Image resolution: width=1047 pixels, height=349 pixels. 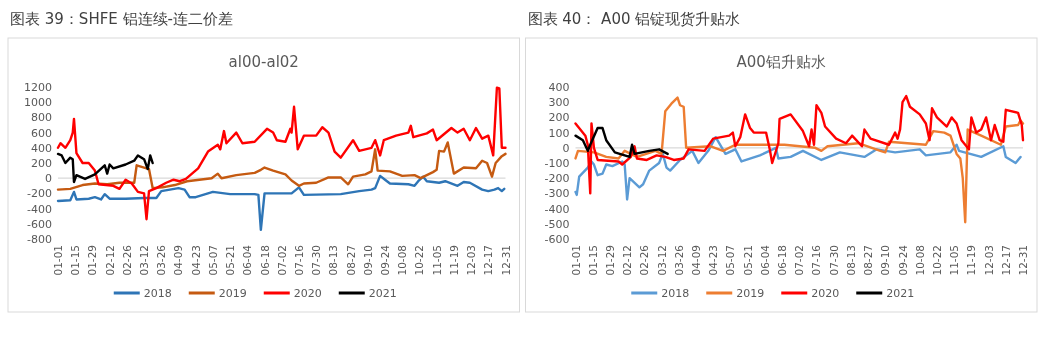 I want to click on chart-title: 图表 39：SHFE 铝连续-连二价差, so click(x=121, y=19).